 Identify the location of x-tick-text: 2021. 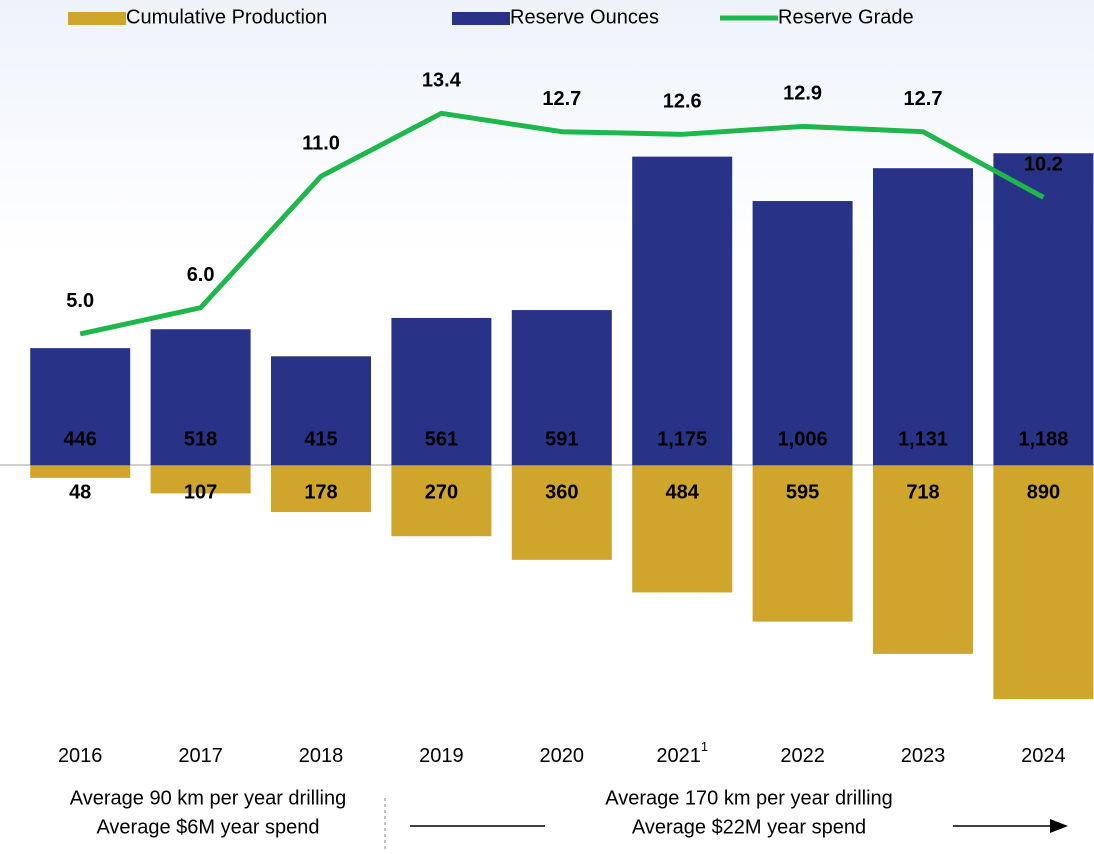
(678, 756).